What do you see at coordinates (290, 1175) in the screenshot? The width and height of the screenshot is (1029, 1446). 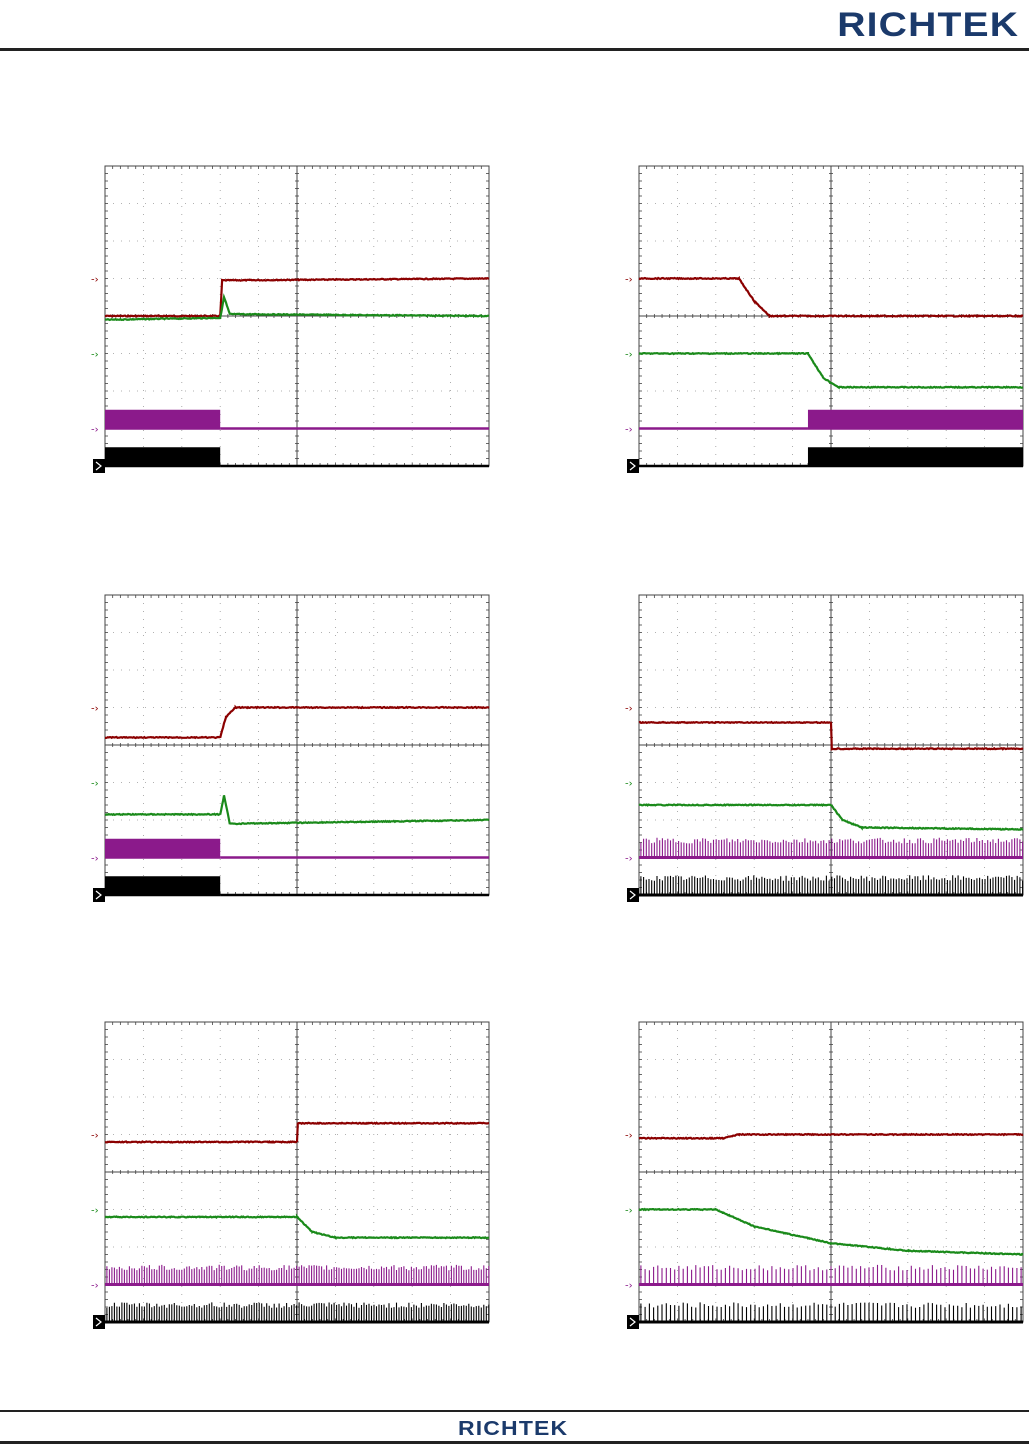 I see `scope-capture-5: -› -› -›` at bounding box center [290, 1175].